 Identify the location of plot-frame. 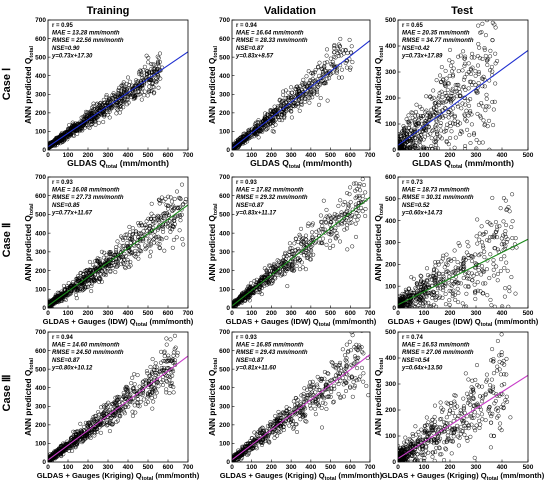
(301, 85).